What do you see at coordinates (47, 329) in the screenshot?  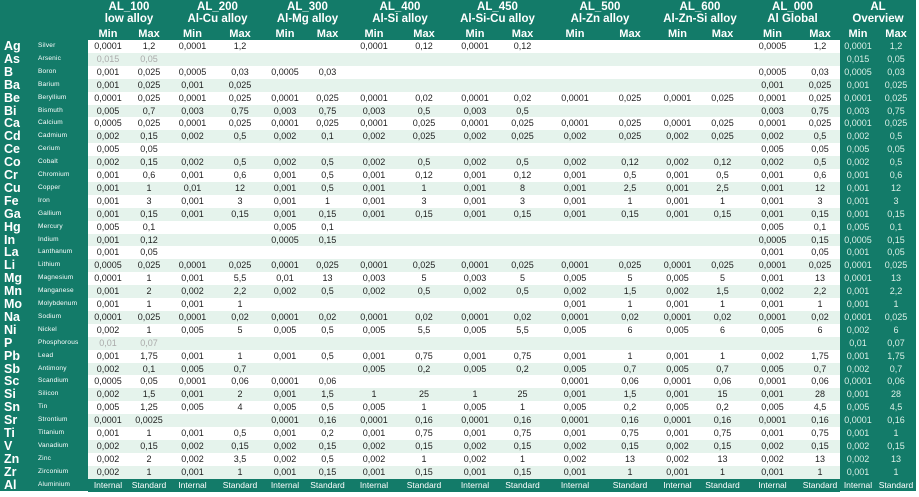 I see `element-name: Nickel` at bounding box center [47, 329].